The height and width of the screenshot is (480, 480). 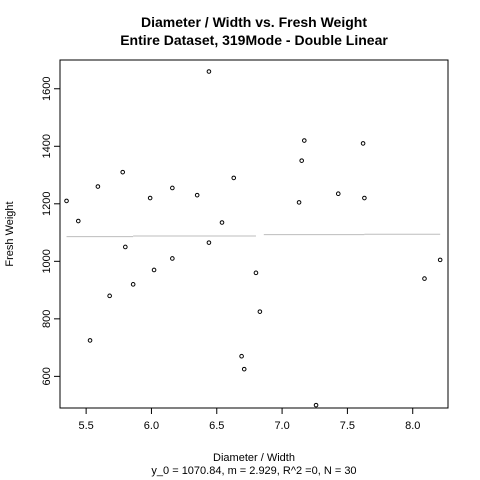 I want to click on x-tick-label-6: 8.0, so click(x=412, y=426).